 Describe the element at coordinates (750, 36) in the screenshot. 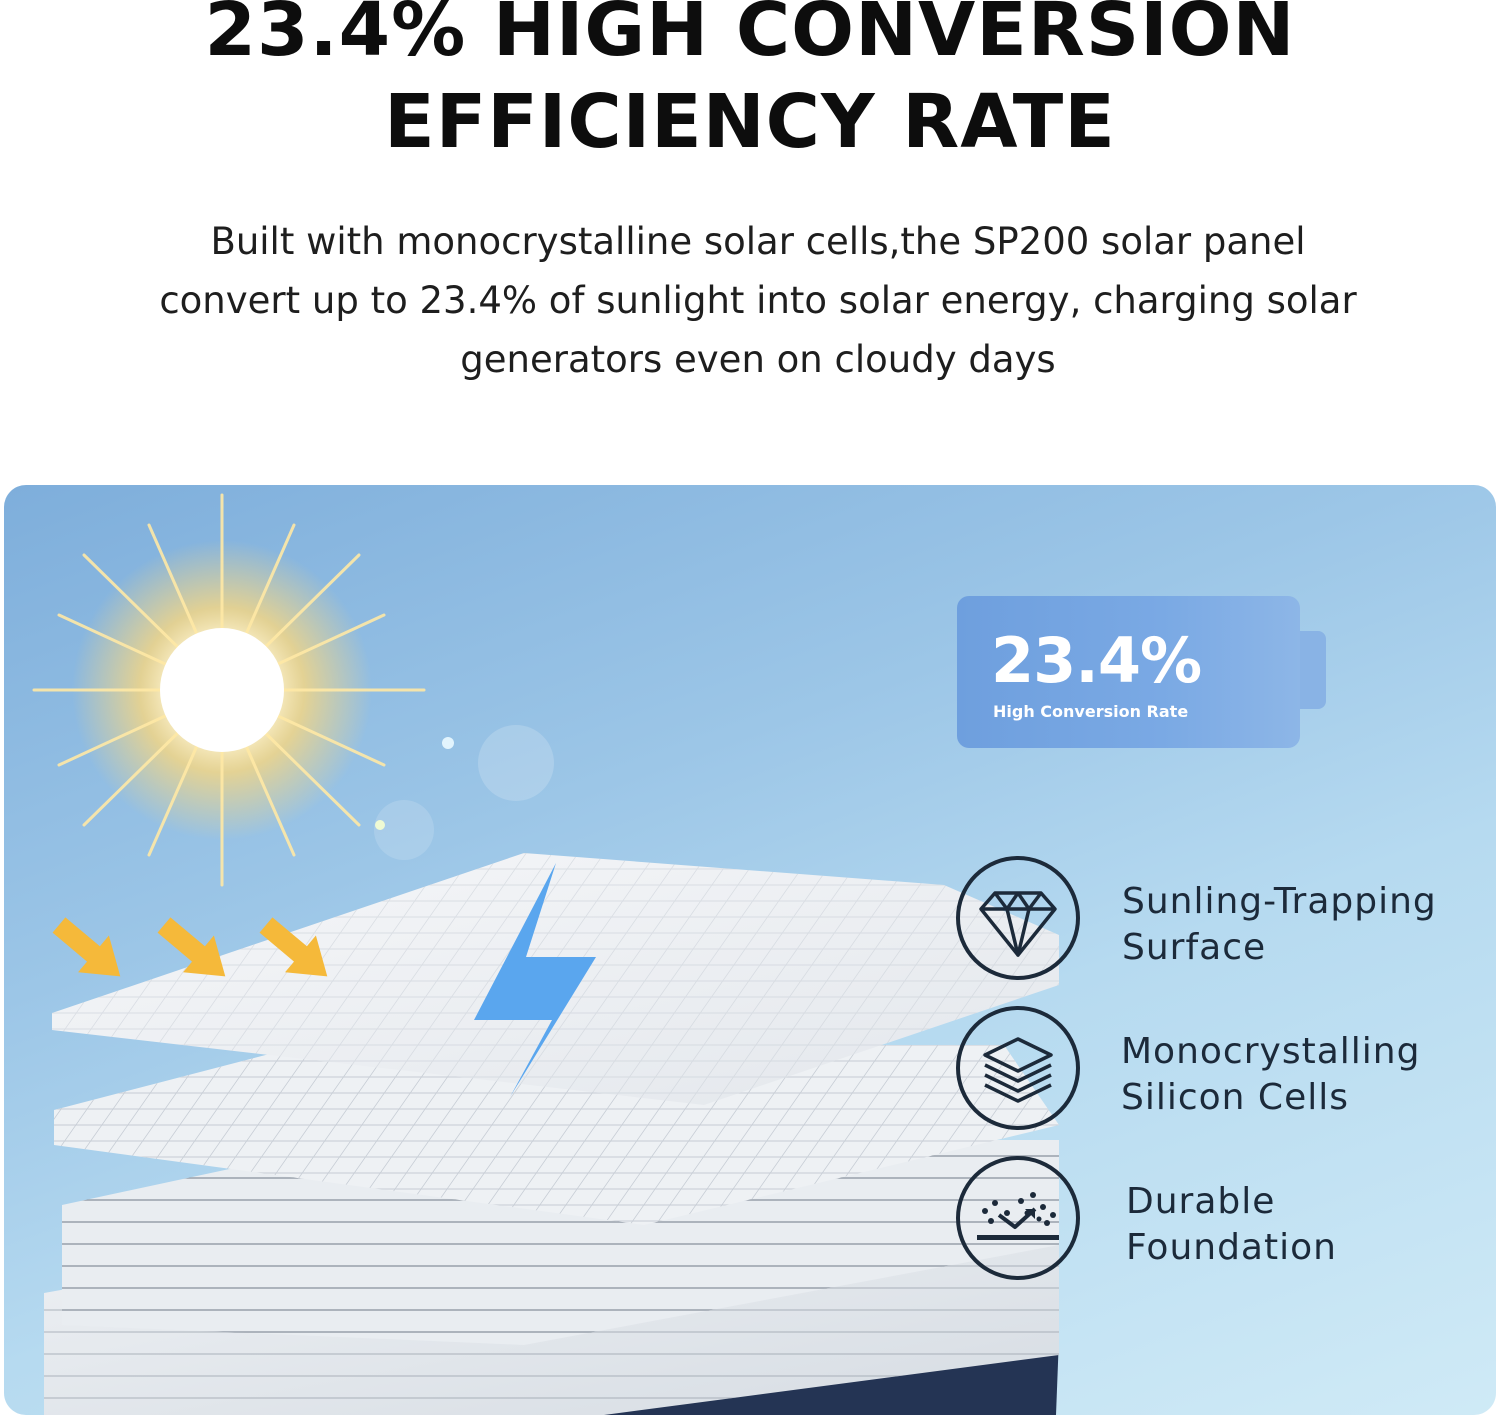

I see `title-line-1: 23.4% HIGH CONVERSION` at that location.